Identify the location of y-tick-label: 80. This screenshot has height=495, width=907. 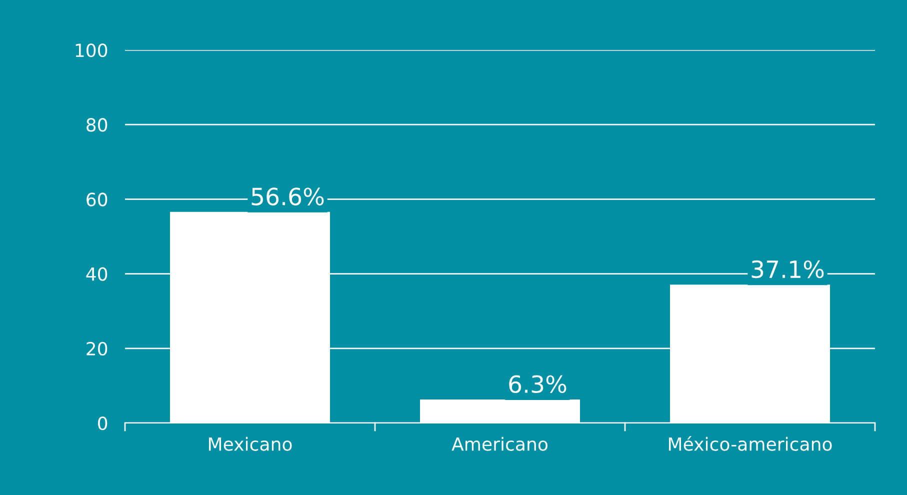
(97, 125).